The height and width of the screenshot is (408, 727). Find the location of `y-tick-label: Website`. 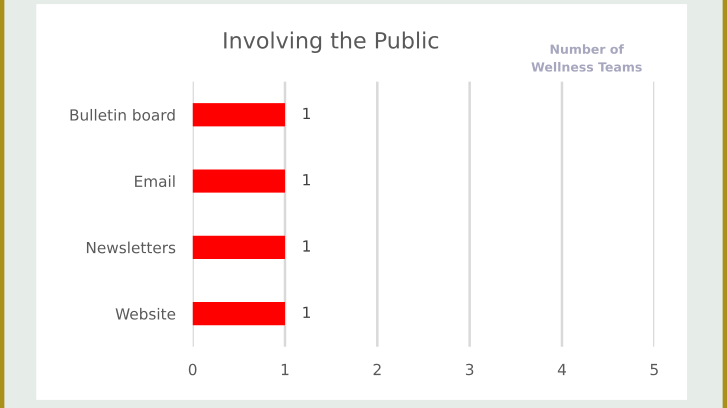

y-tick-label: Website is located at coordinates (146, 314).